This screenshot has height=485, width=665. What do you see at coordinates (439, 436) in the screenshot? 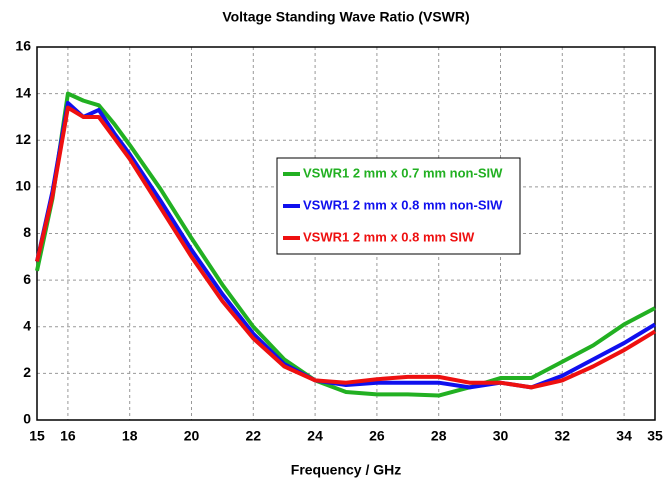
I see `x-tick-label: 28` at bounding box center [439, 436].